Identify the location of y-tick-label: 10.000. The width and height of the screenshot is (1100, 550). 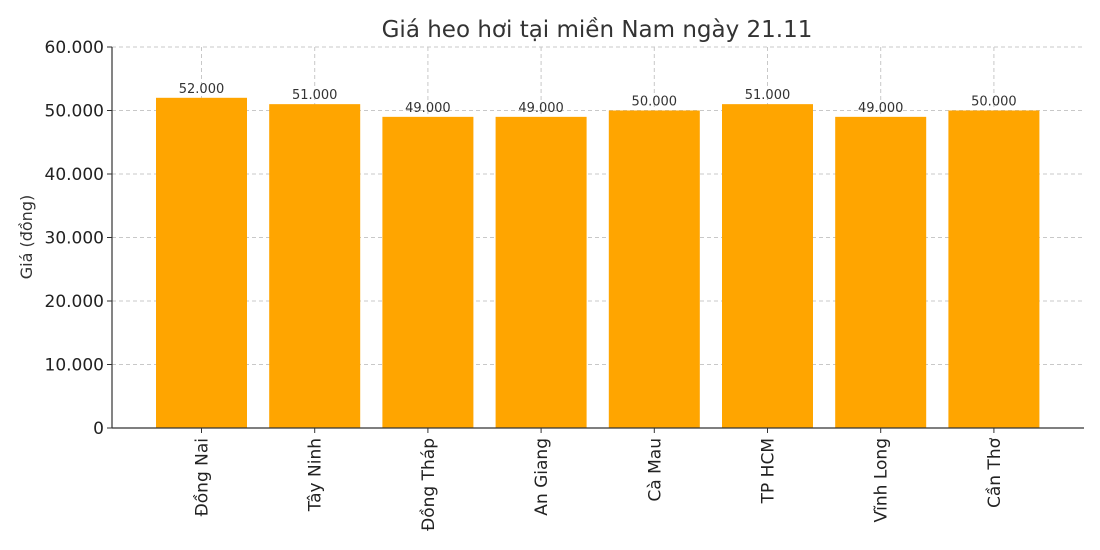
(74, 366).